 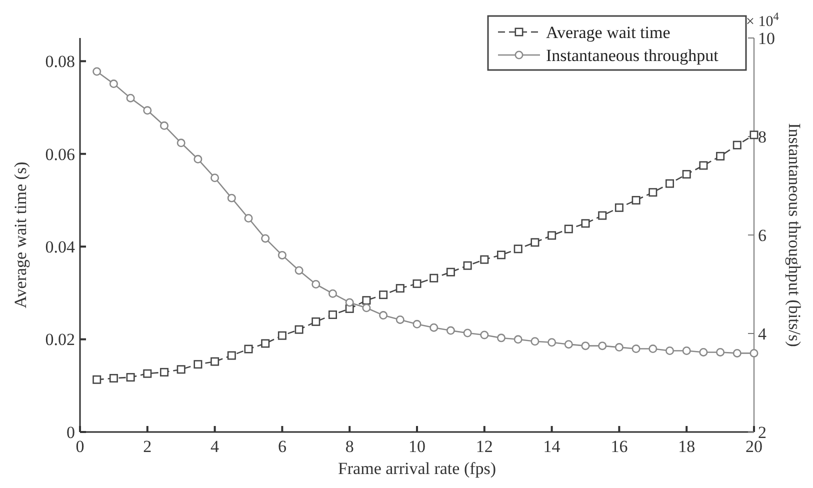 What do you see at coordinates (762, 334) in the screenshot?
I see `y2-tick-label: 4` at bounding box center [762, 334].